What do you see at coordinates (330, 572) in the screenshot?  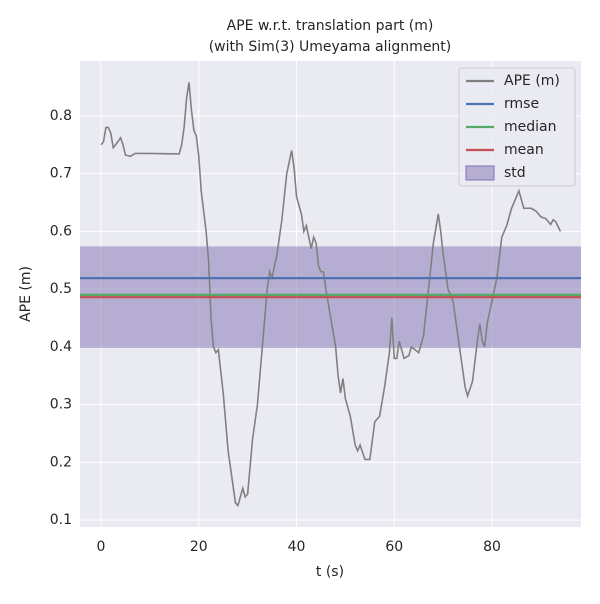 I see `x-axis-label: t (s)` at bounding box center [330, 572].